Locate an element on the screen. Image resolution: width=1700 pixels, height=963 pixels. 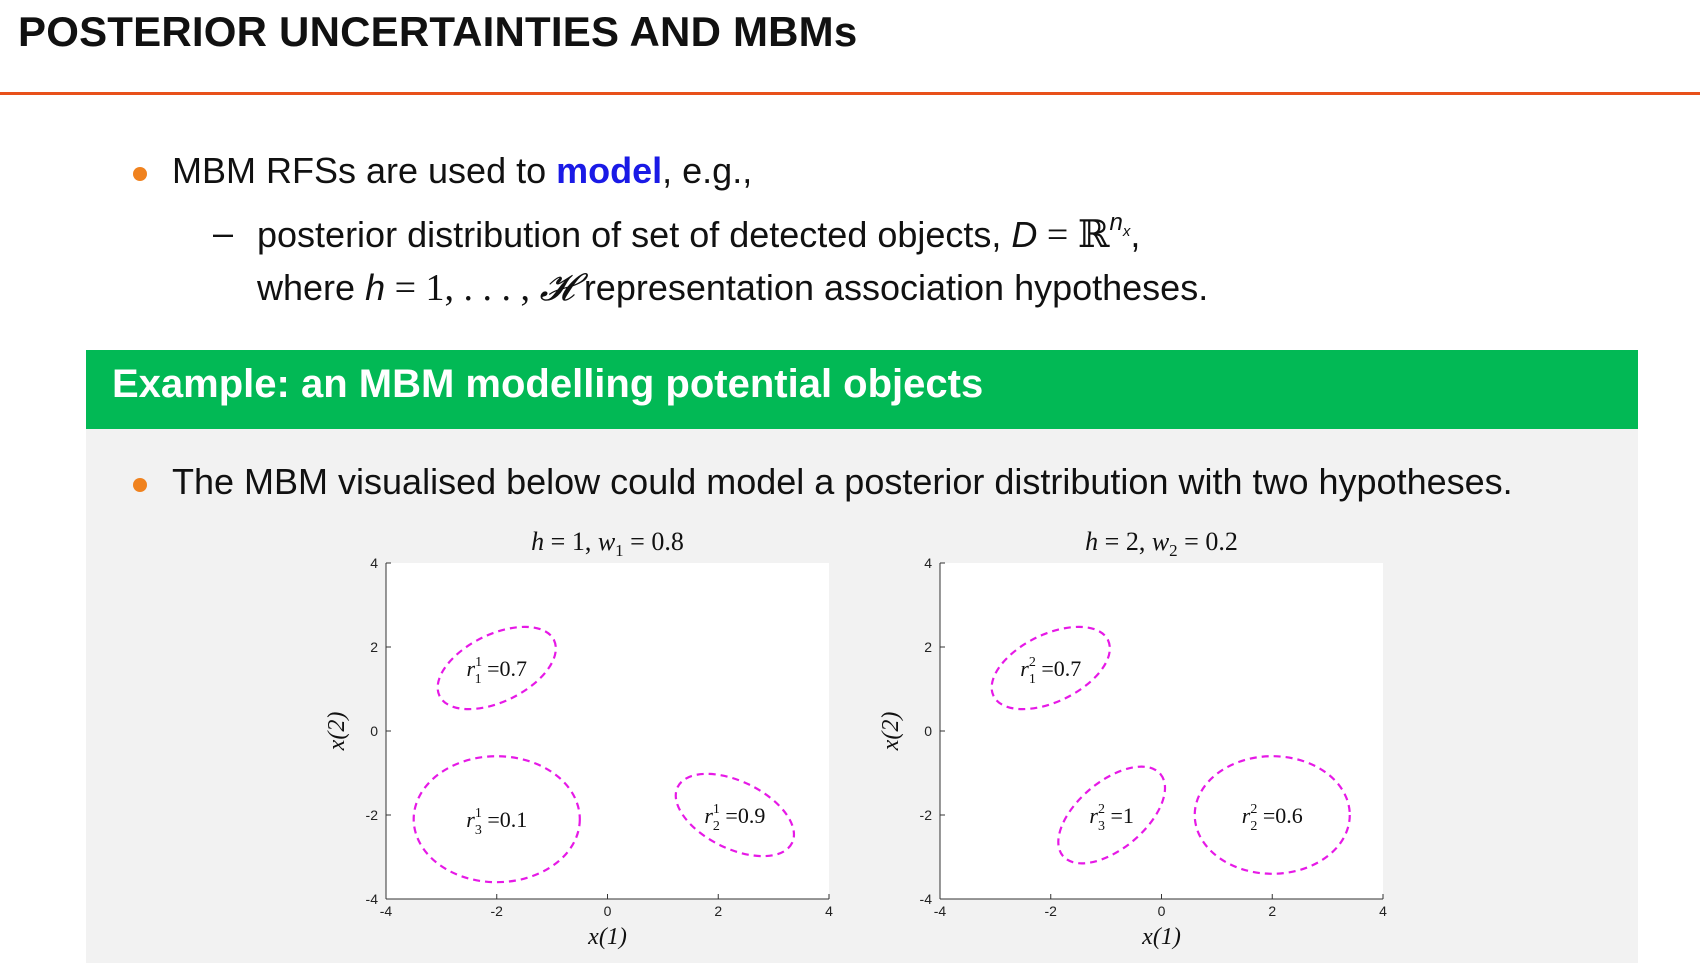
title-w-value: = 0.8 is located at coordinates (654, 541).